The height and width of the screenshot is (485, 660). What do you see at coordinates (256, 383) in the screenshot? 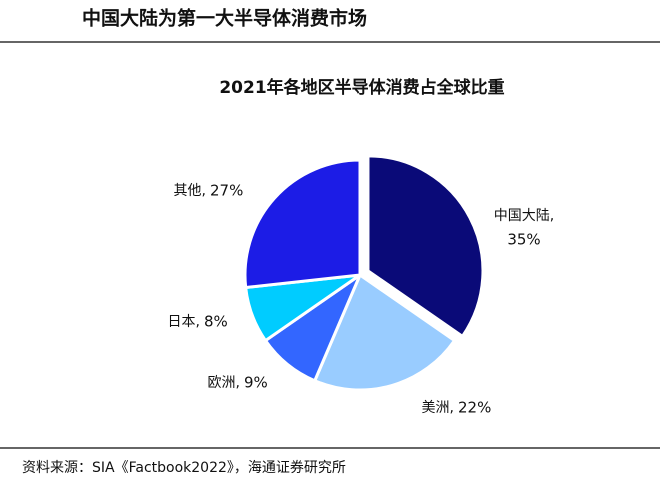
I see `slice-value-label: 9%` at bounding box center [256, 383].